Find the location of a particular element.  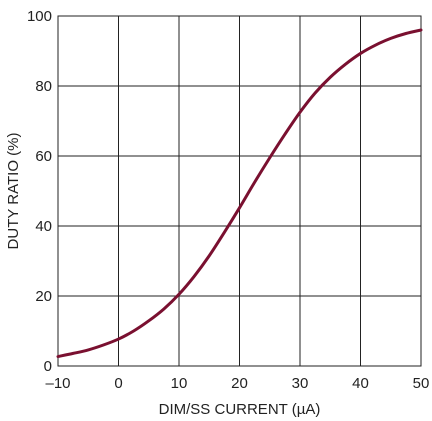

x-tick-label: 20 is located at coordinates (239, 383).